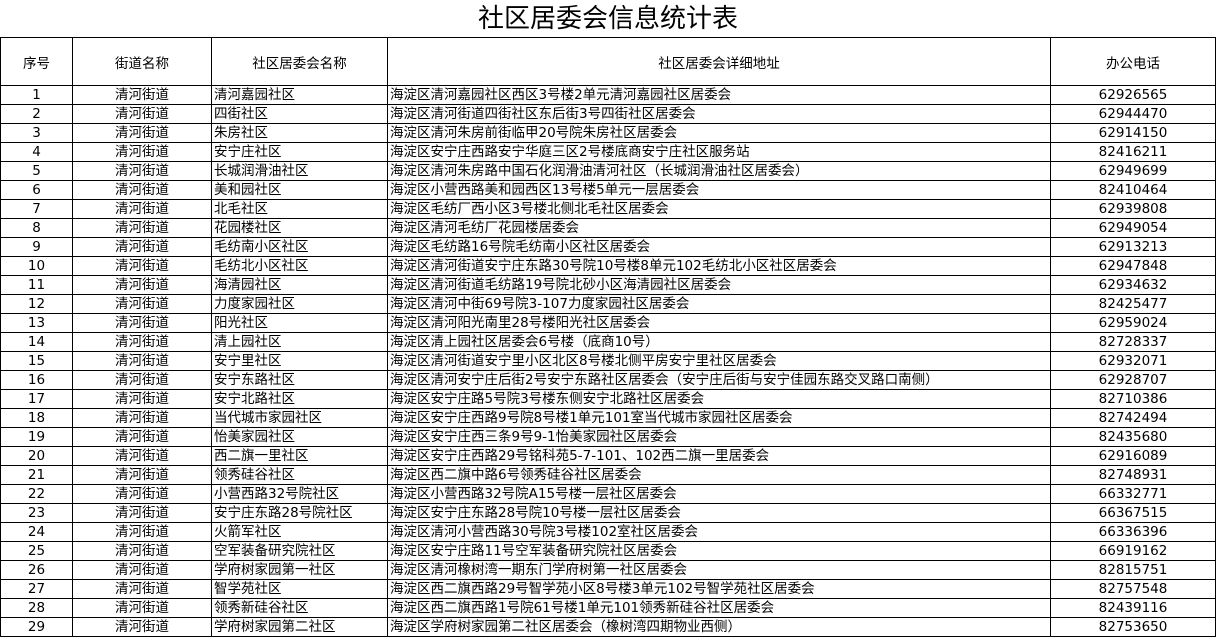  Describe the element at coordinates (299, 323) in the screenshot. I see `community-name-cell: 阳光社区` at that location.